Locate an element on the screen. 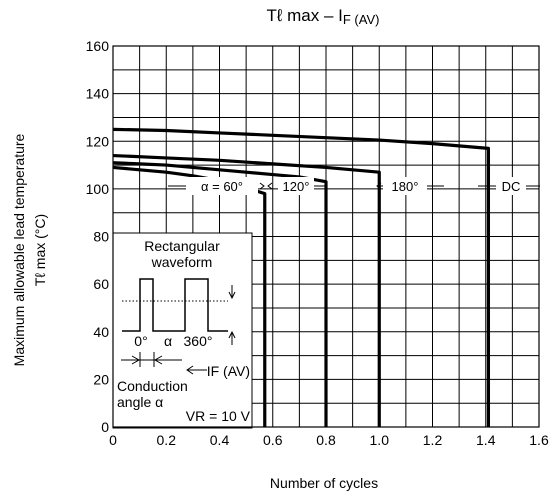 The image size is (555, 499). y-tick-label: 120 is located at coordinates (98, 141).